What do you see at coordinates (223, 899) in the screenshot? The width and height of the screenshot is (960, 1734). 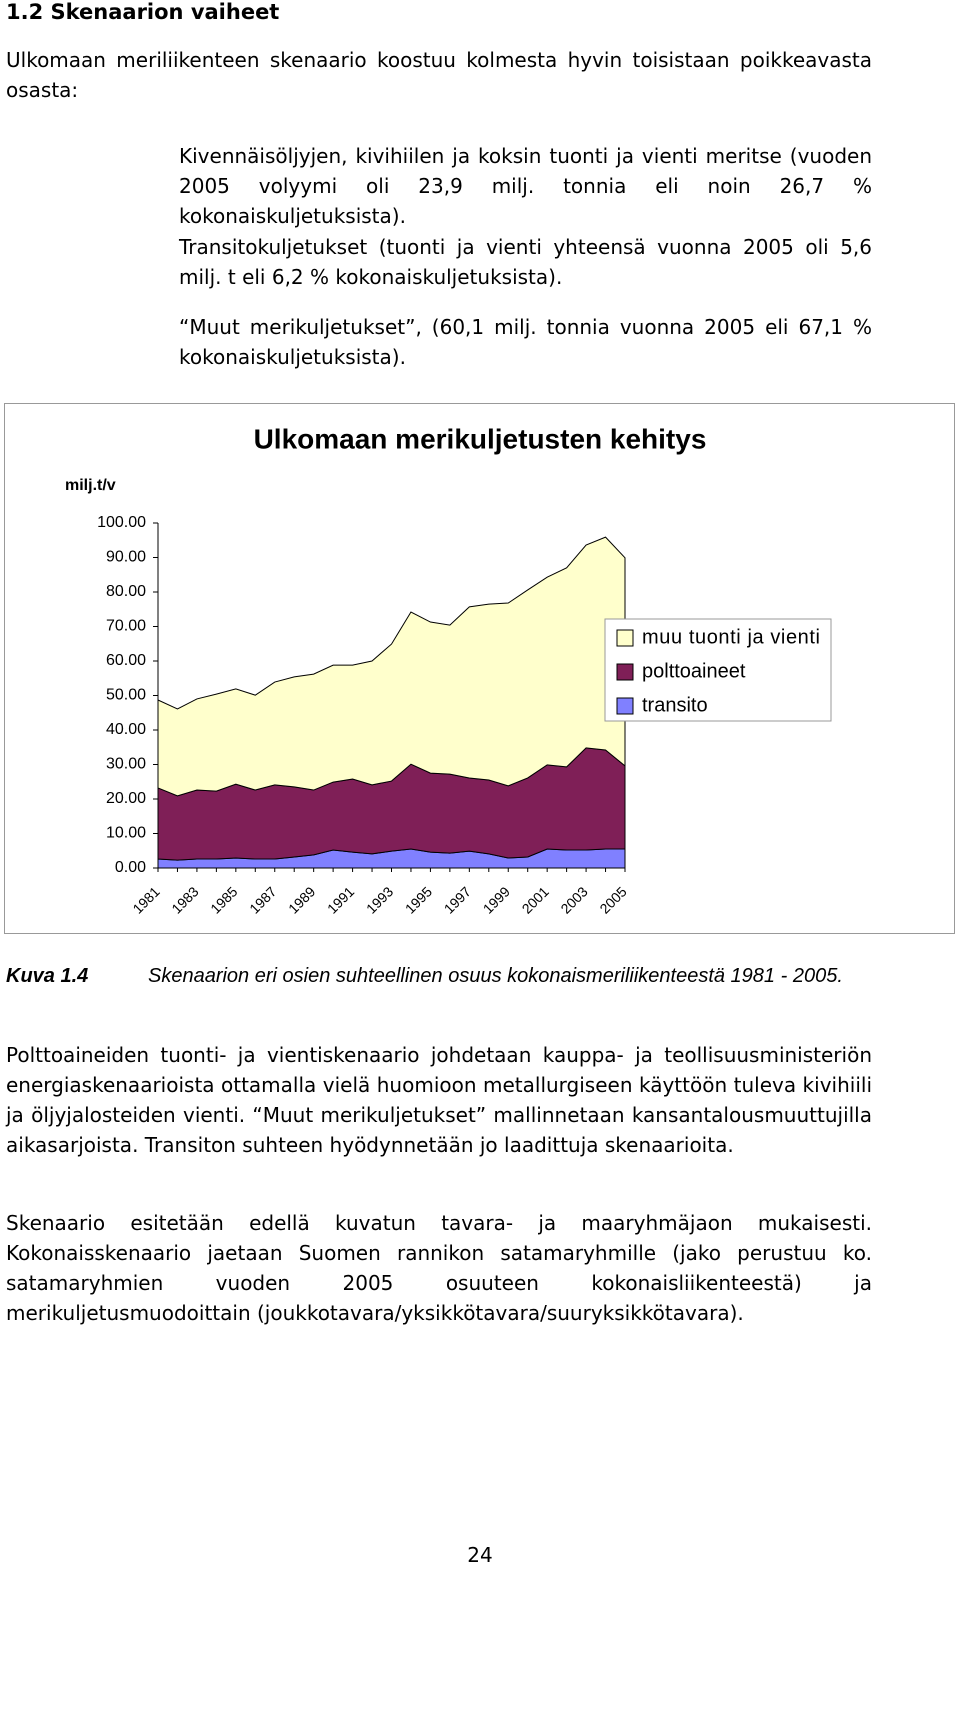 I see `x-tick-label: 1985` at bounding box center [223, 899].